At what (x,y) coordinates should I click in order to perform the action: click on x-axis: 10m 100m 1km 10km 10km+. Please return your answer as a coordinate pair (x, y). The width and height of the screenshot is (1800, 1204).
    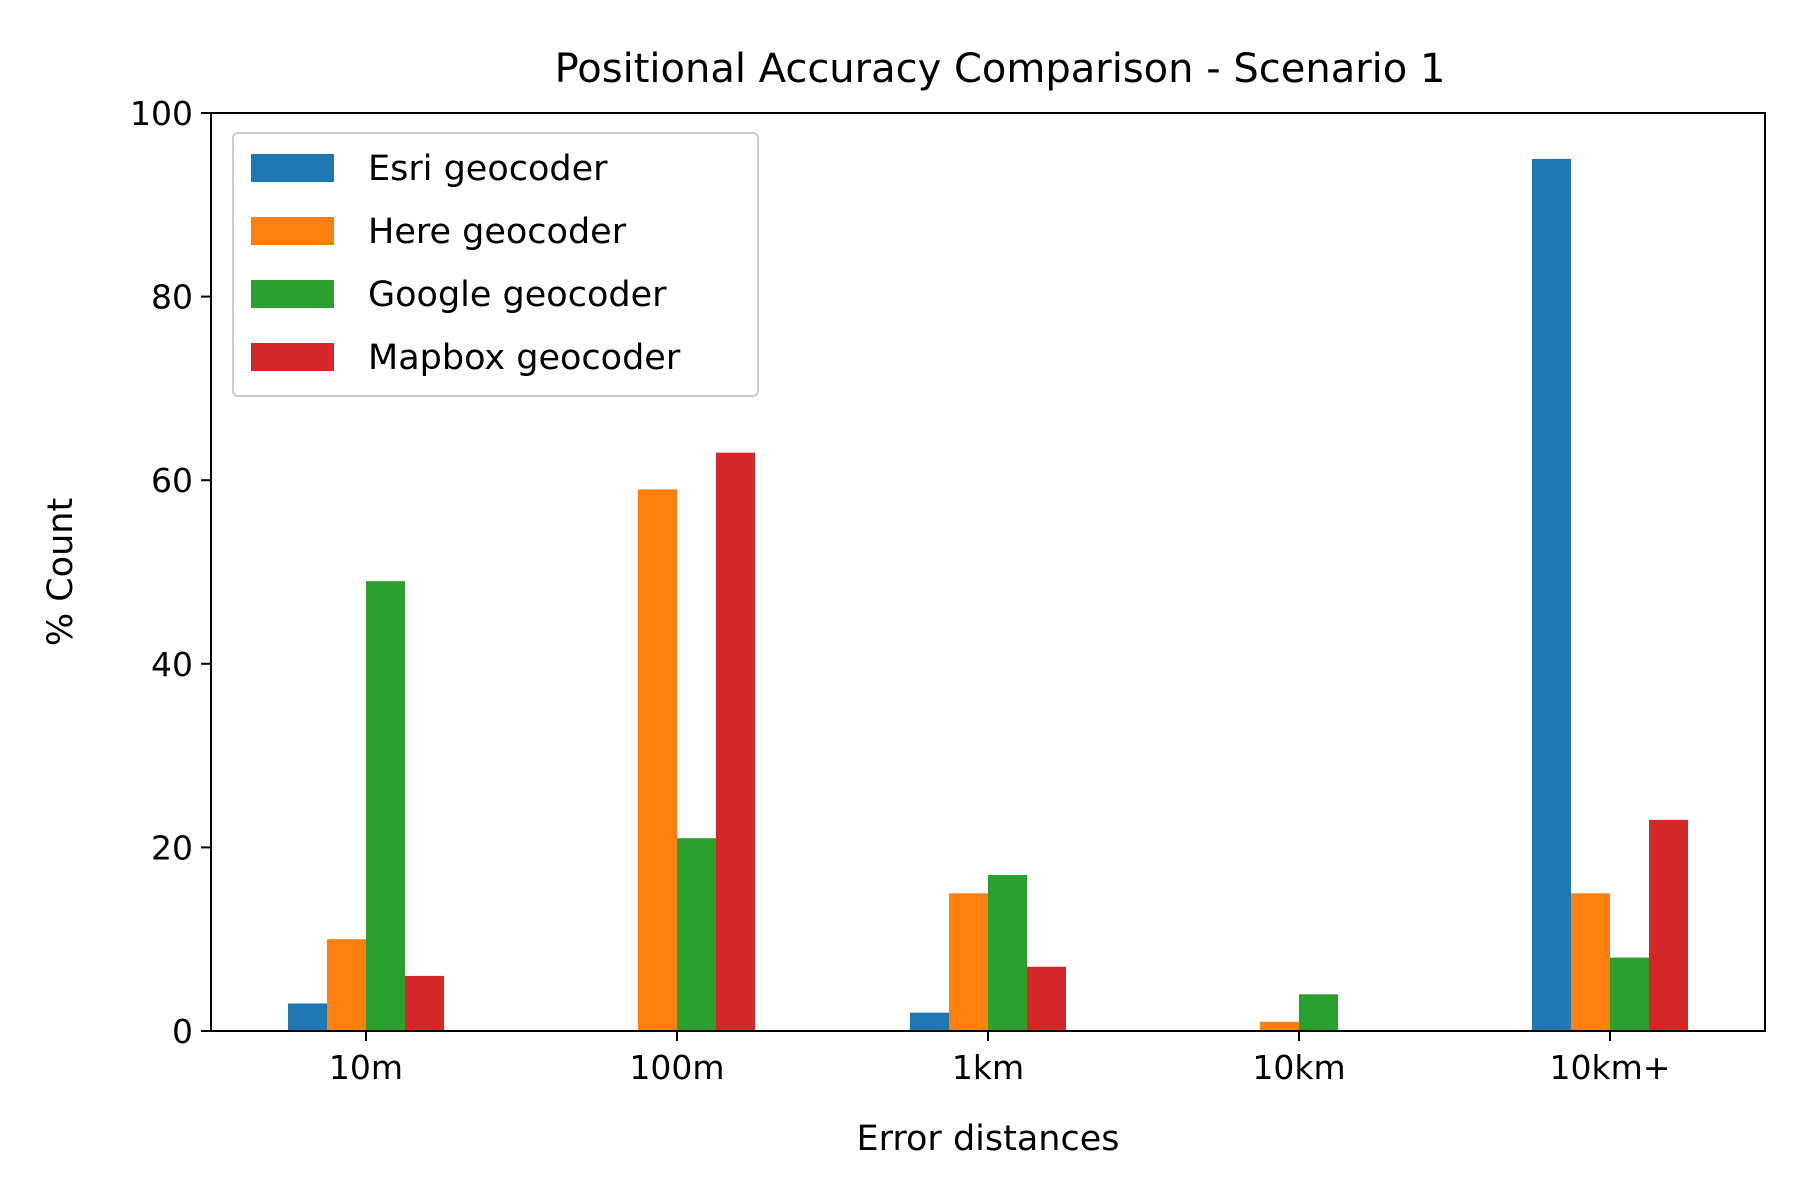
    Looking at the image, I should click on (1000, 1059).